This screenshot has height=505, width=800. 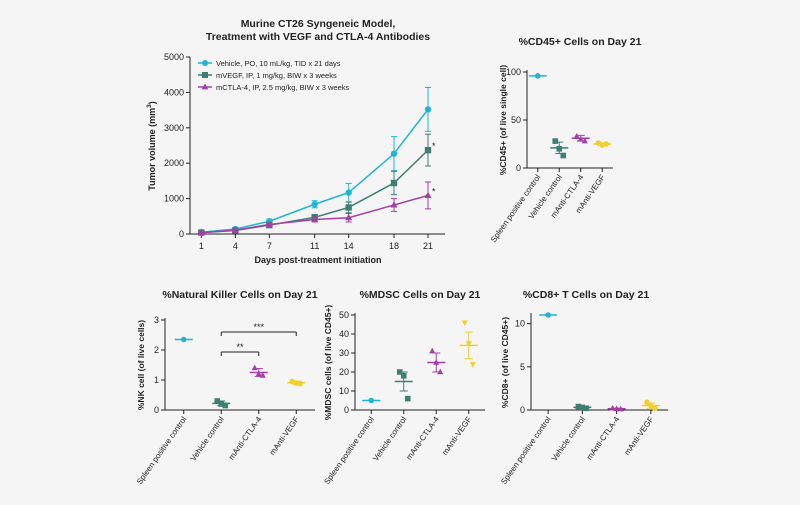 I want to click on significance-label: **, so click(x=240, y=347).